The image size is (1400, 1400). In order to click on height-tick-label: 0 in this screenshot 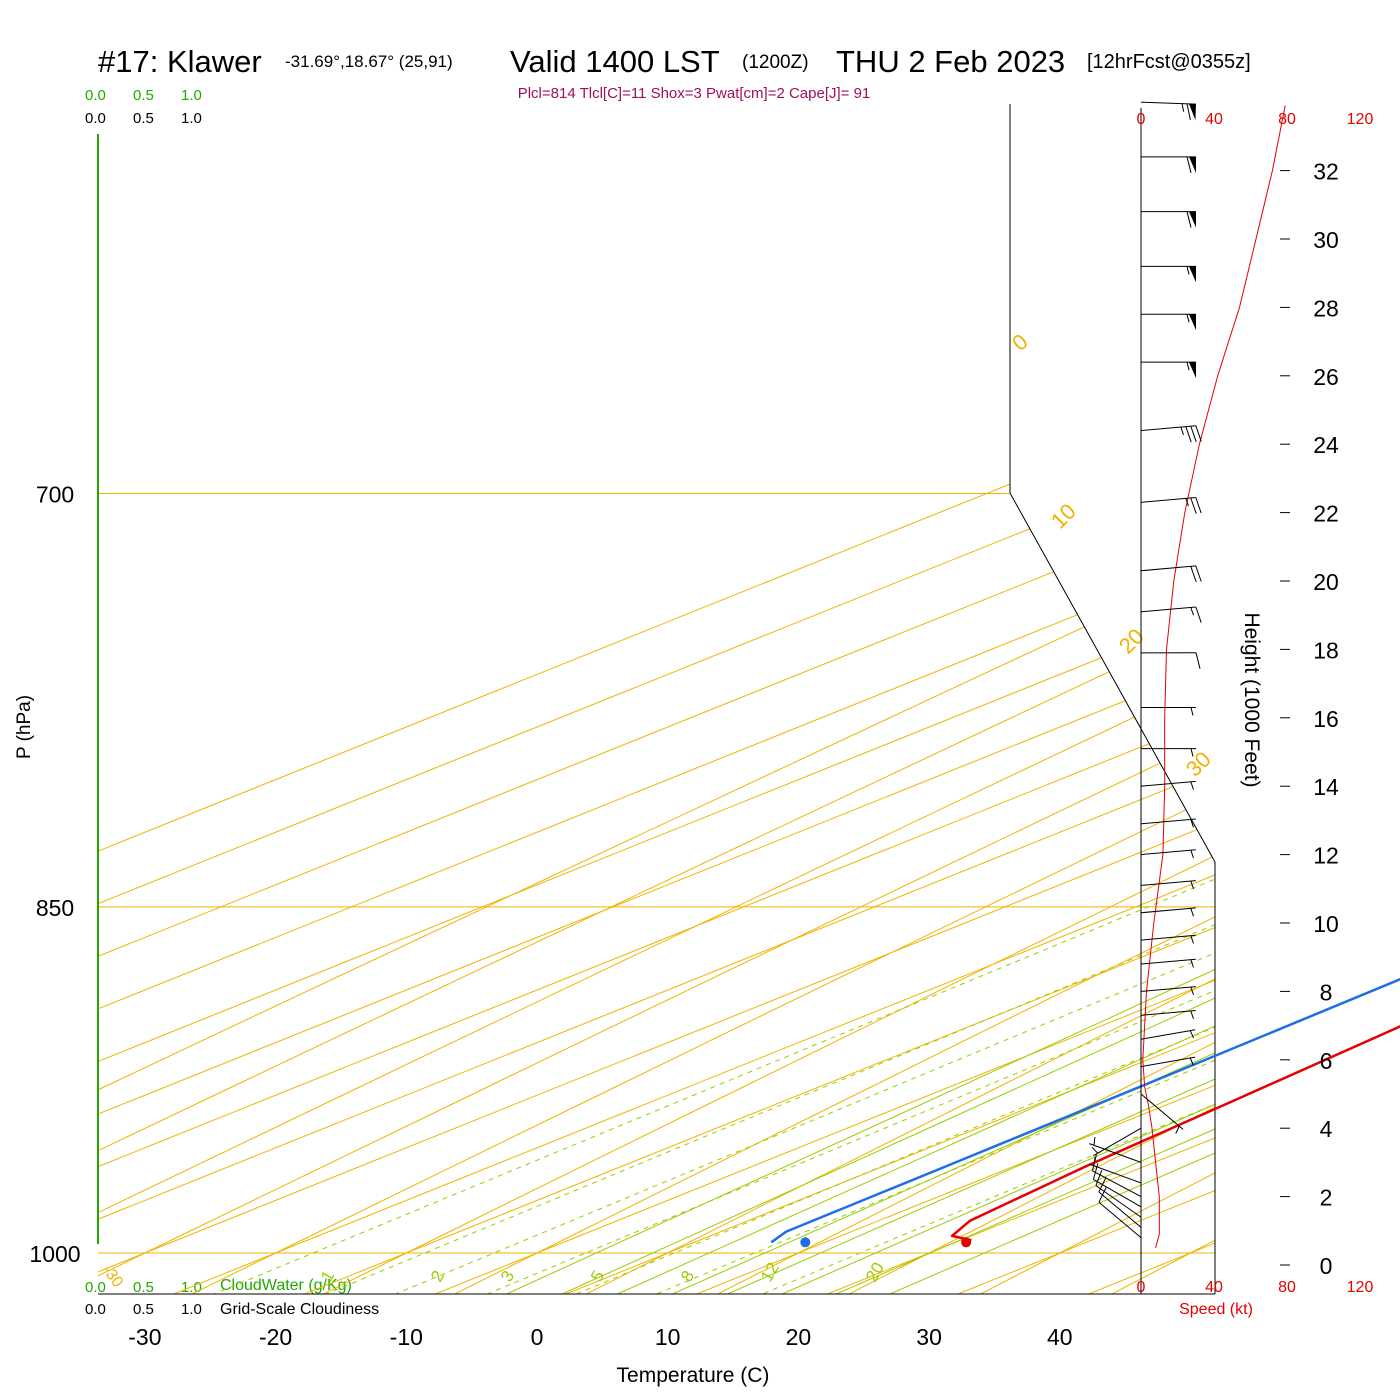, I will do `click(1326, 1266)`.